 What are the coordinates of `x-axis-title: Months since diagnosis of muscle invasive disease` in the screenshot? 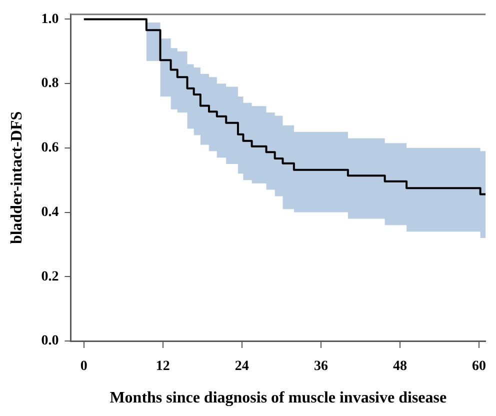 It's located at (278, 398).